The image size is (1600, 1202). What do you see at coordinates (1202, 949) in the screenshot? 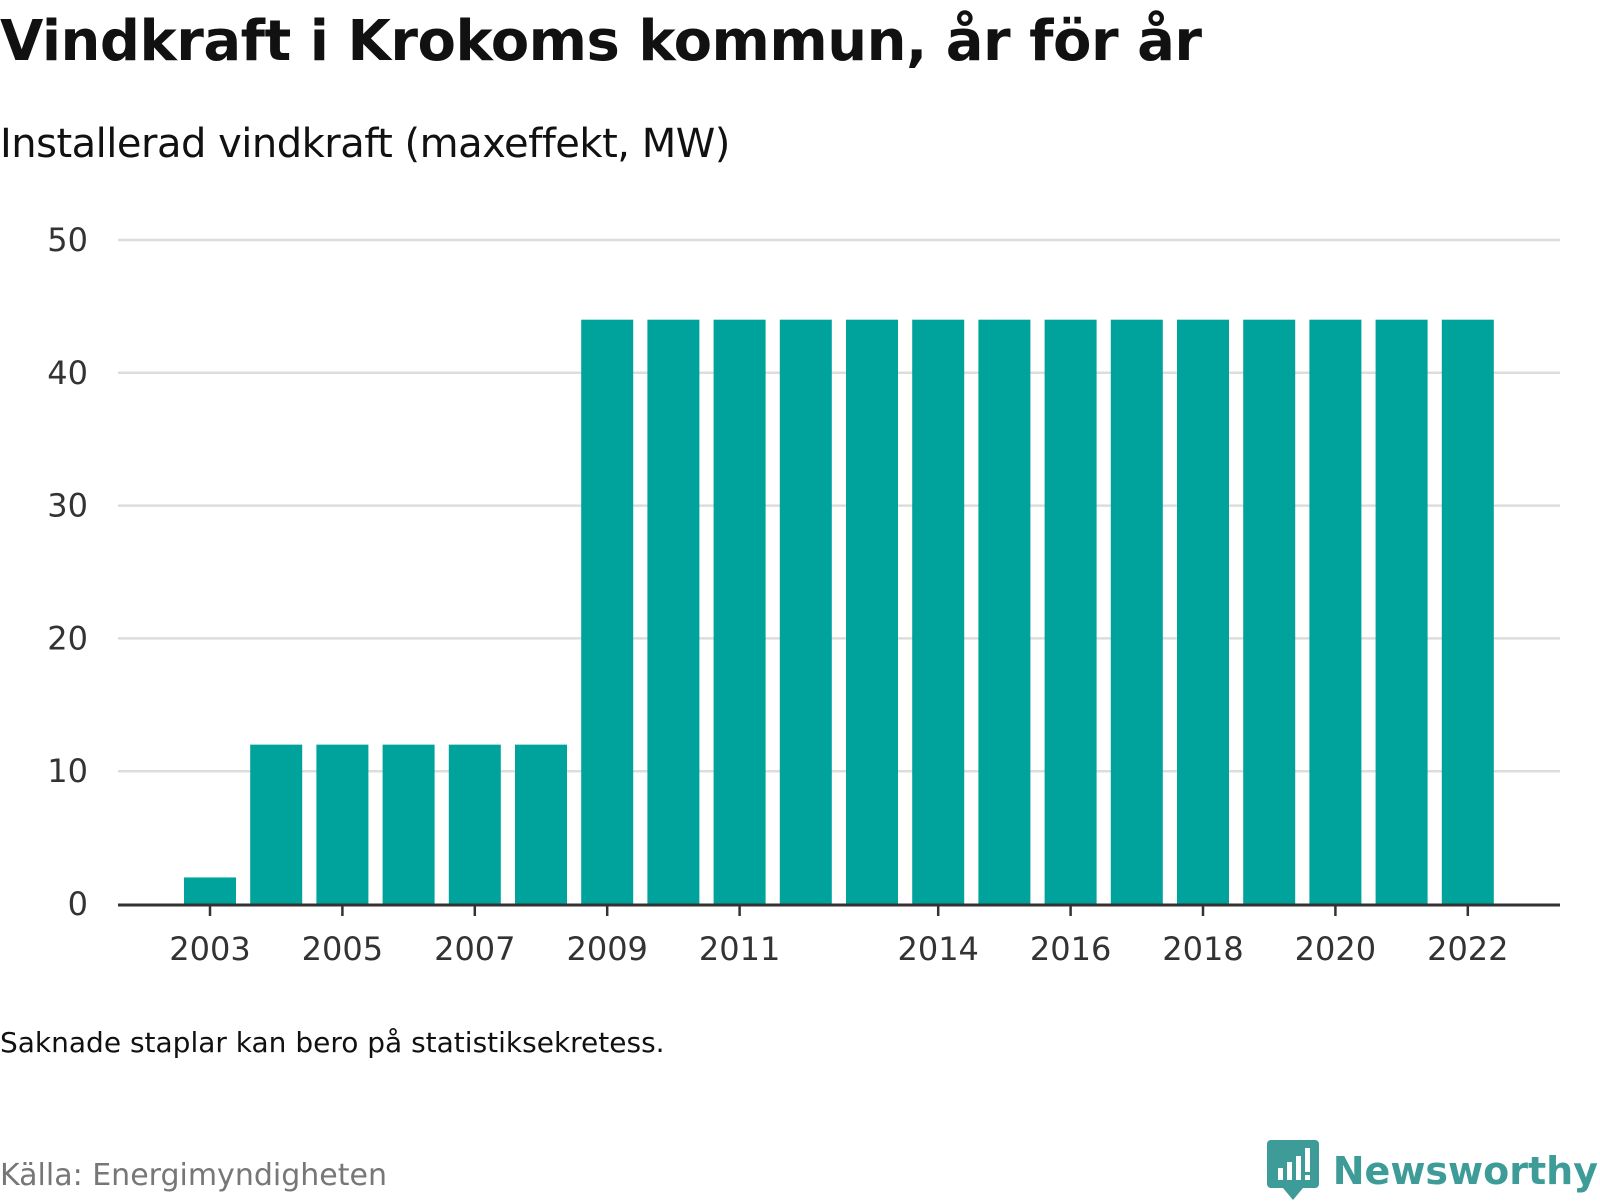
I see `x-tick-label: 2018` at bounding box center [1202, 949].